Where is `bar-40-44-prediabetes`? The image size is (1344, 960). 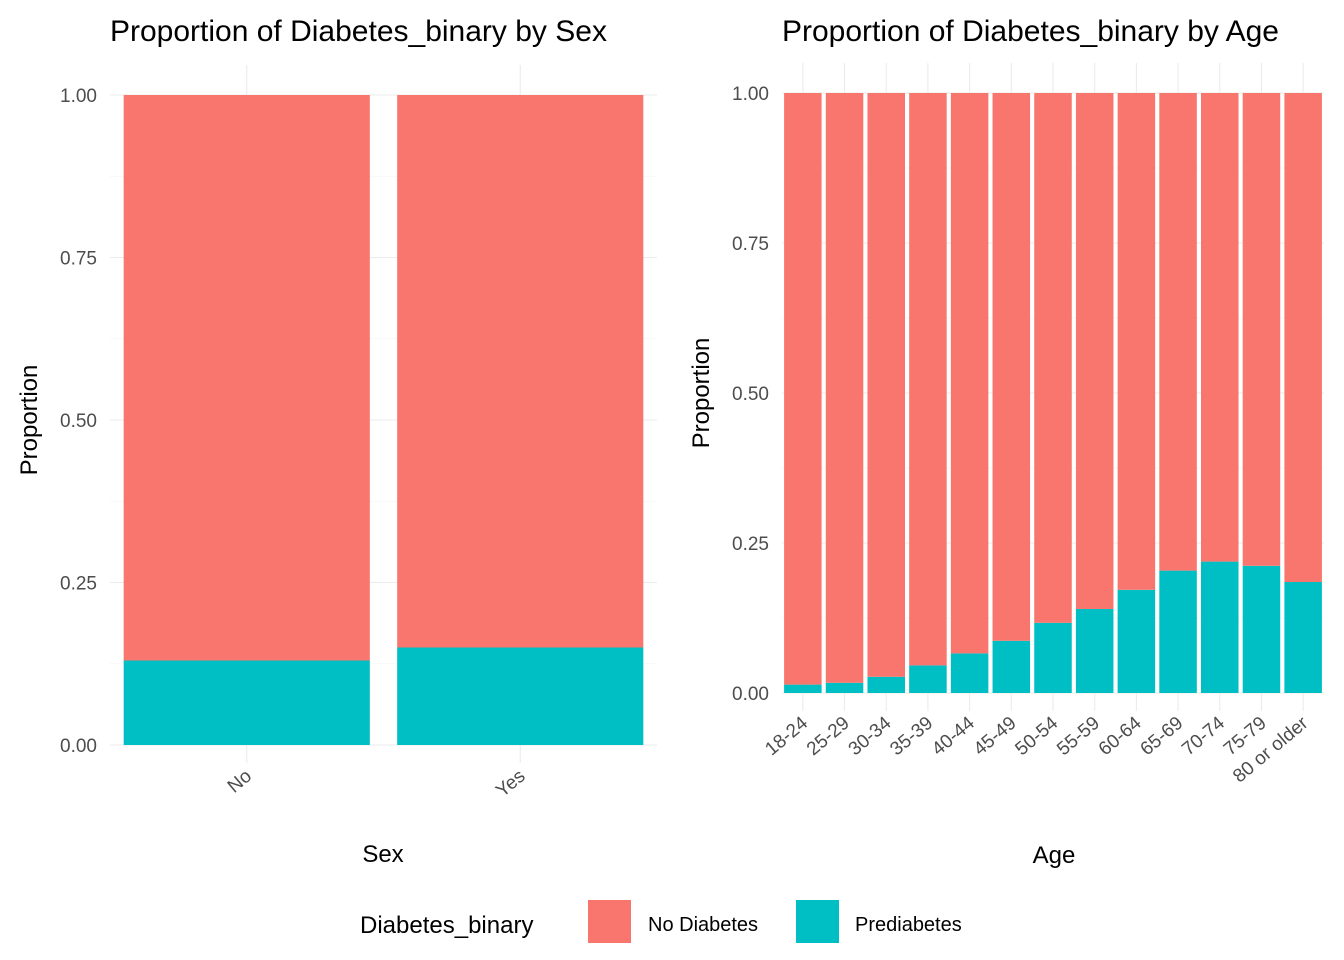
bar-40-44-prediabetes is located at coordinates (969, 673).